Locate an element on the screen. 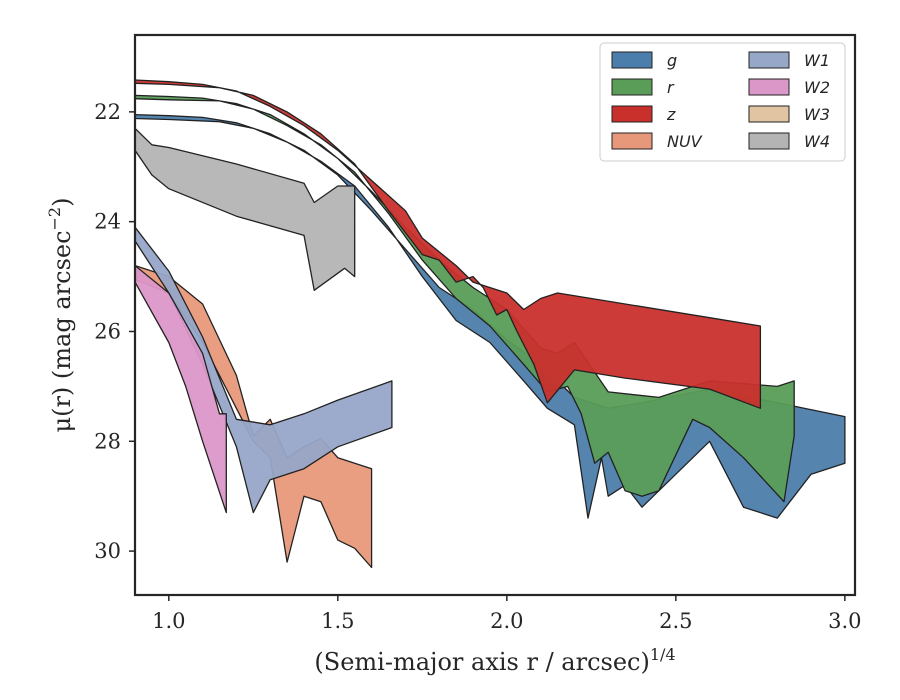 This screenshot has width=900, height=700. x-tick-label: 2.0 is located at coordinates (506, 621).